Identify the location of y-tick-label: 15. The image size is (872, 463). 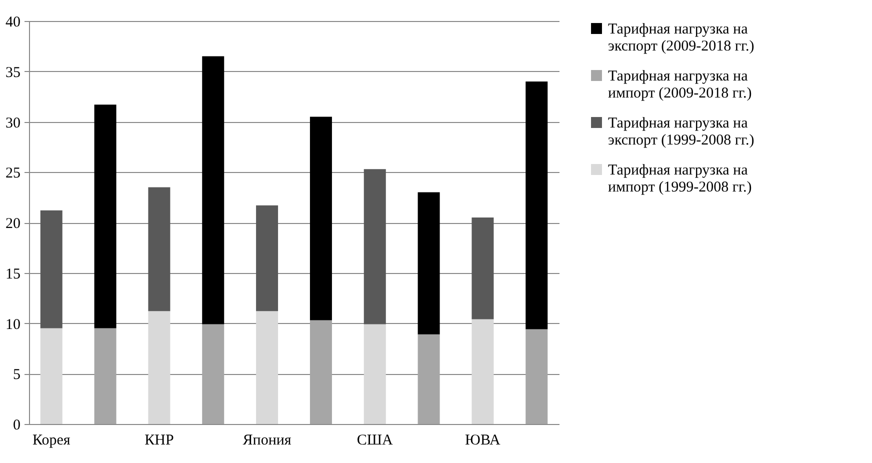
(13, 274).